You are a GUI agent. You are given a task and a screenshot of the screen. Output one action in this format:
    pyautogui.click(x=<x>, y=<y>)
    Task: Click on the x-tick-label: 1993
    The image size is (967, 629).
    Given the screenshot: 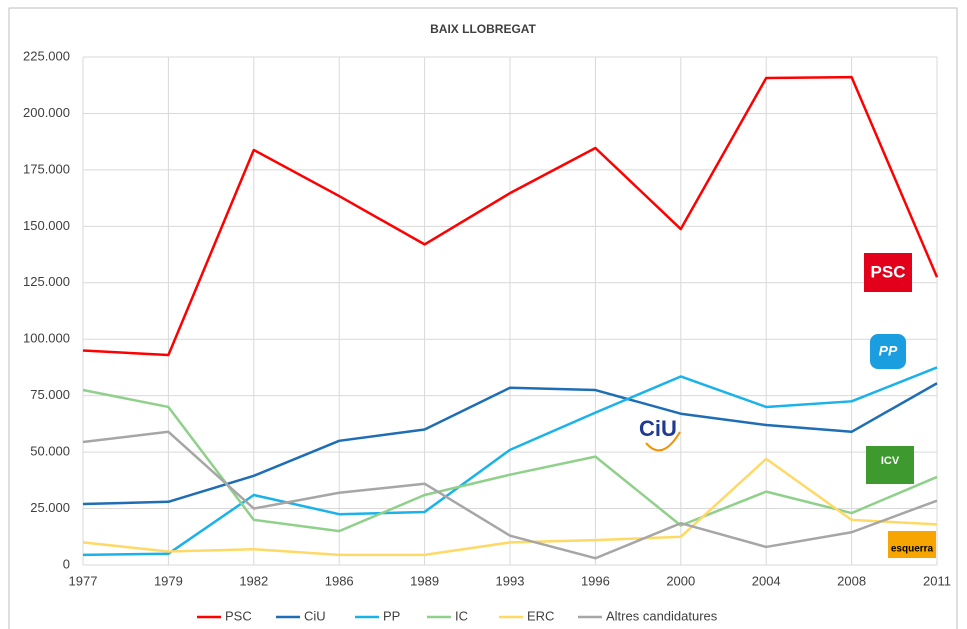 What is the action you would take?
    pyautogui.click(x=510, y=580)
    